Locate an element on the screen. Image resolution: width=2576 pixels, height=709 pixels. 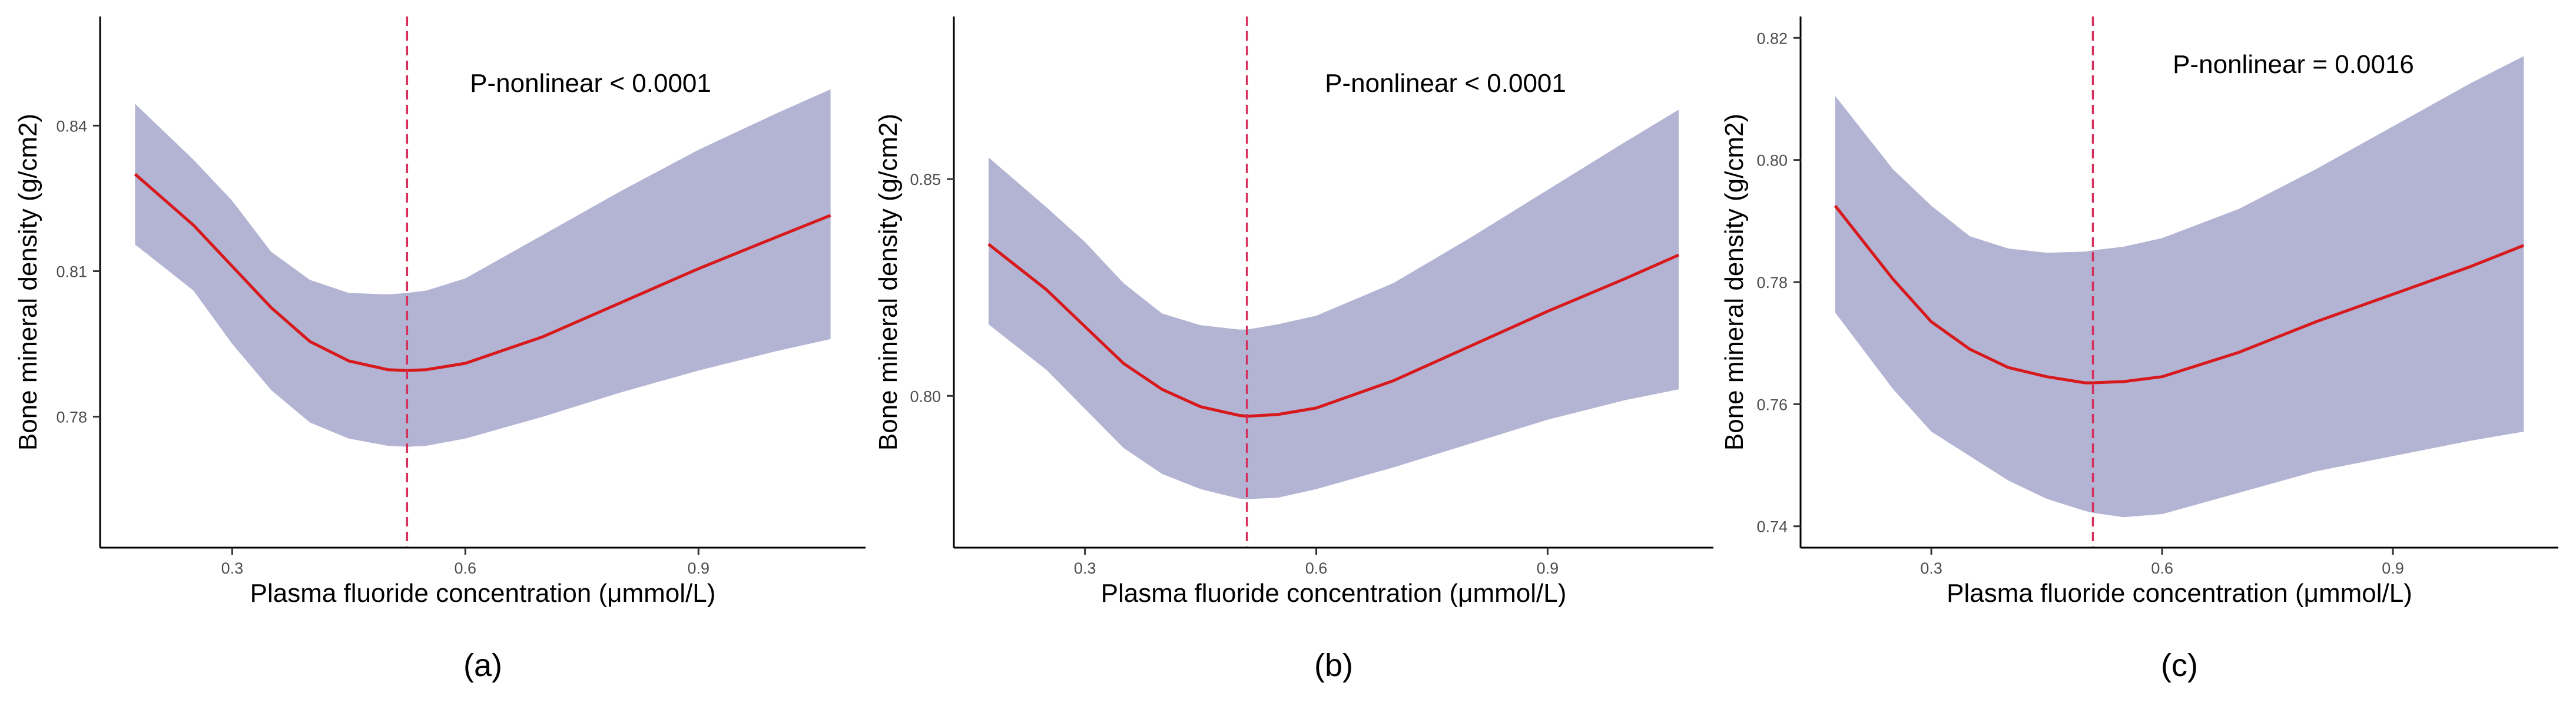
y-tick-label: 0.76 is located at coordinates (1772, 405).